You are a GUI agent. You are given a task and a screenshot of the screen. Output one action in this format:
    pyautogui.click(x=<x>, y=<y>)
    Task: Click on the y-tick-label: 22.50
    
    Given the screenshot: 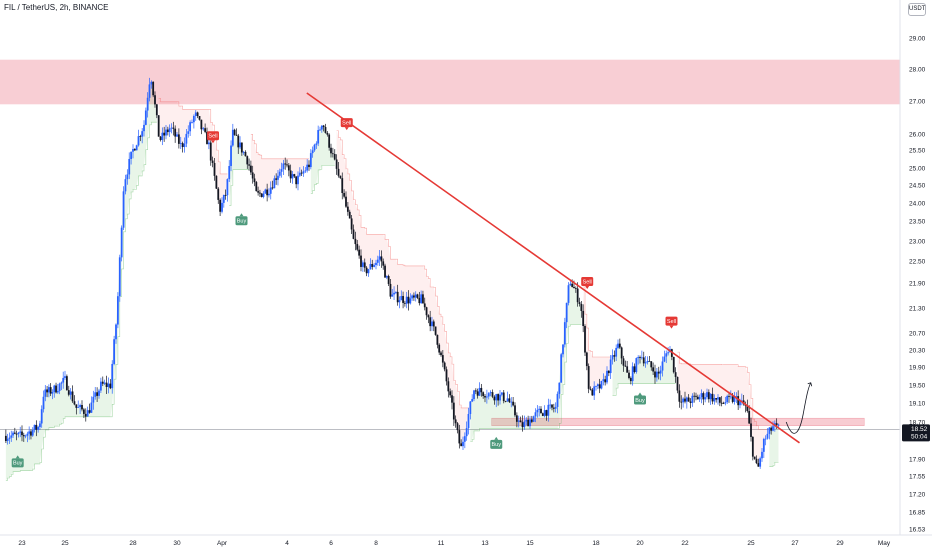 What is the action you would take?
    pyautogui.click(x=917, y=261)
    